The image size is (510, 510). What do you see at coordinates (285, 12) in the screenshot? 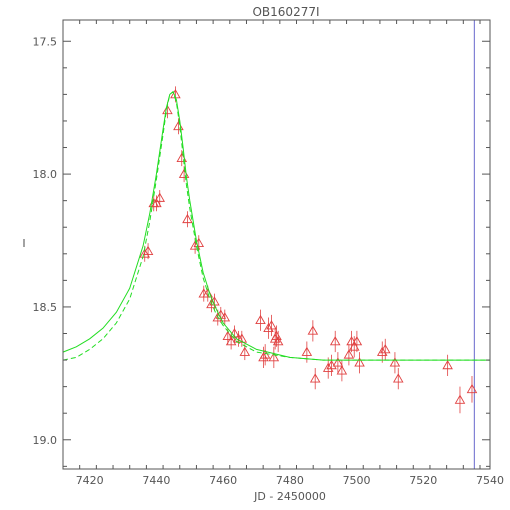
I see `chart-title: OB160277I` at bounding box center [285, 12].